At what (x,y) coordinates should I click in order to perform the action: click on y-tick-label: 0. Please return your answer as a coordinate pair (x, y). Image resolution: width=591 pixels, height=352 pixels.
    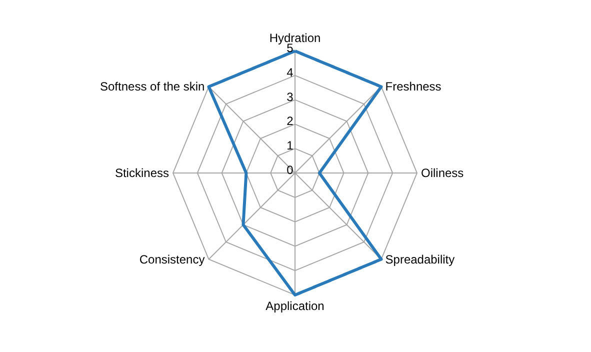
    Looking at the image, I should click on (290, 170).